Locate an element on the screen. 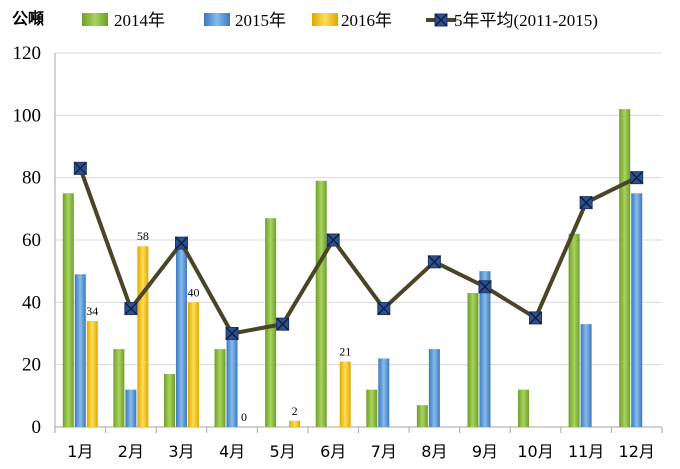  bar-2015年-11月 is located at coordinates (586, 375).